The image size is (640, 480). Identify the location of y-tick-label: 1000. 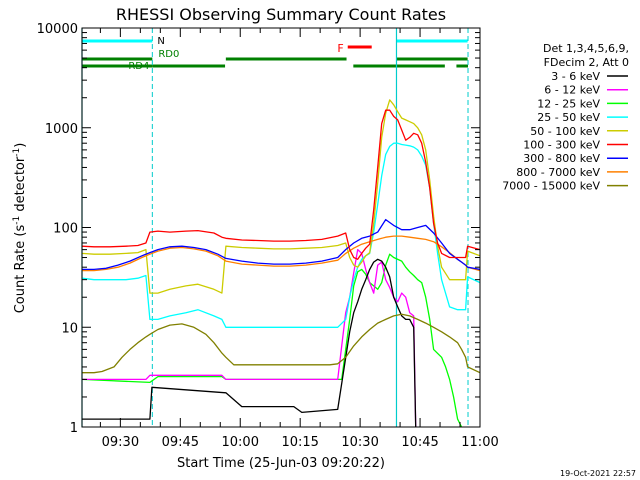
(61, 129).